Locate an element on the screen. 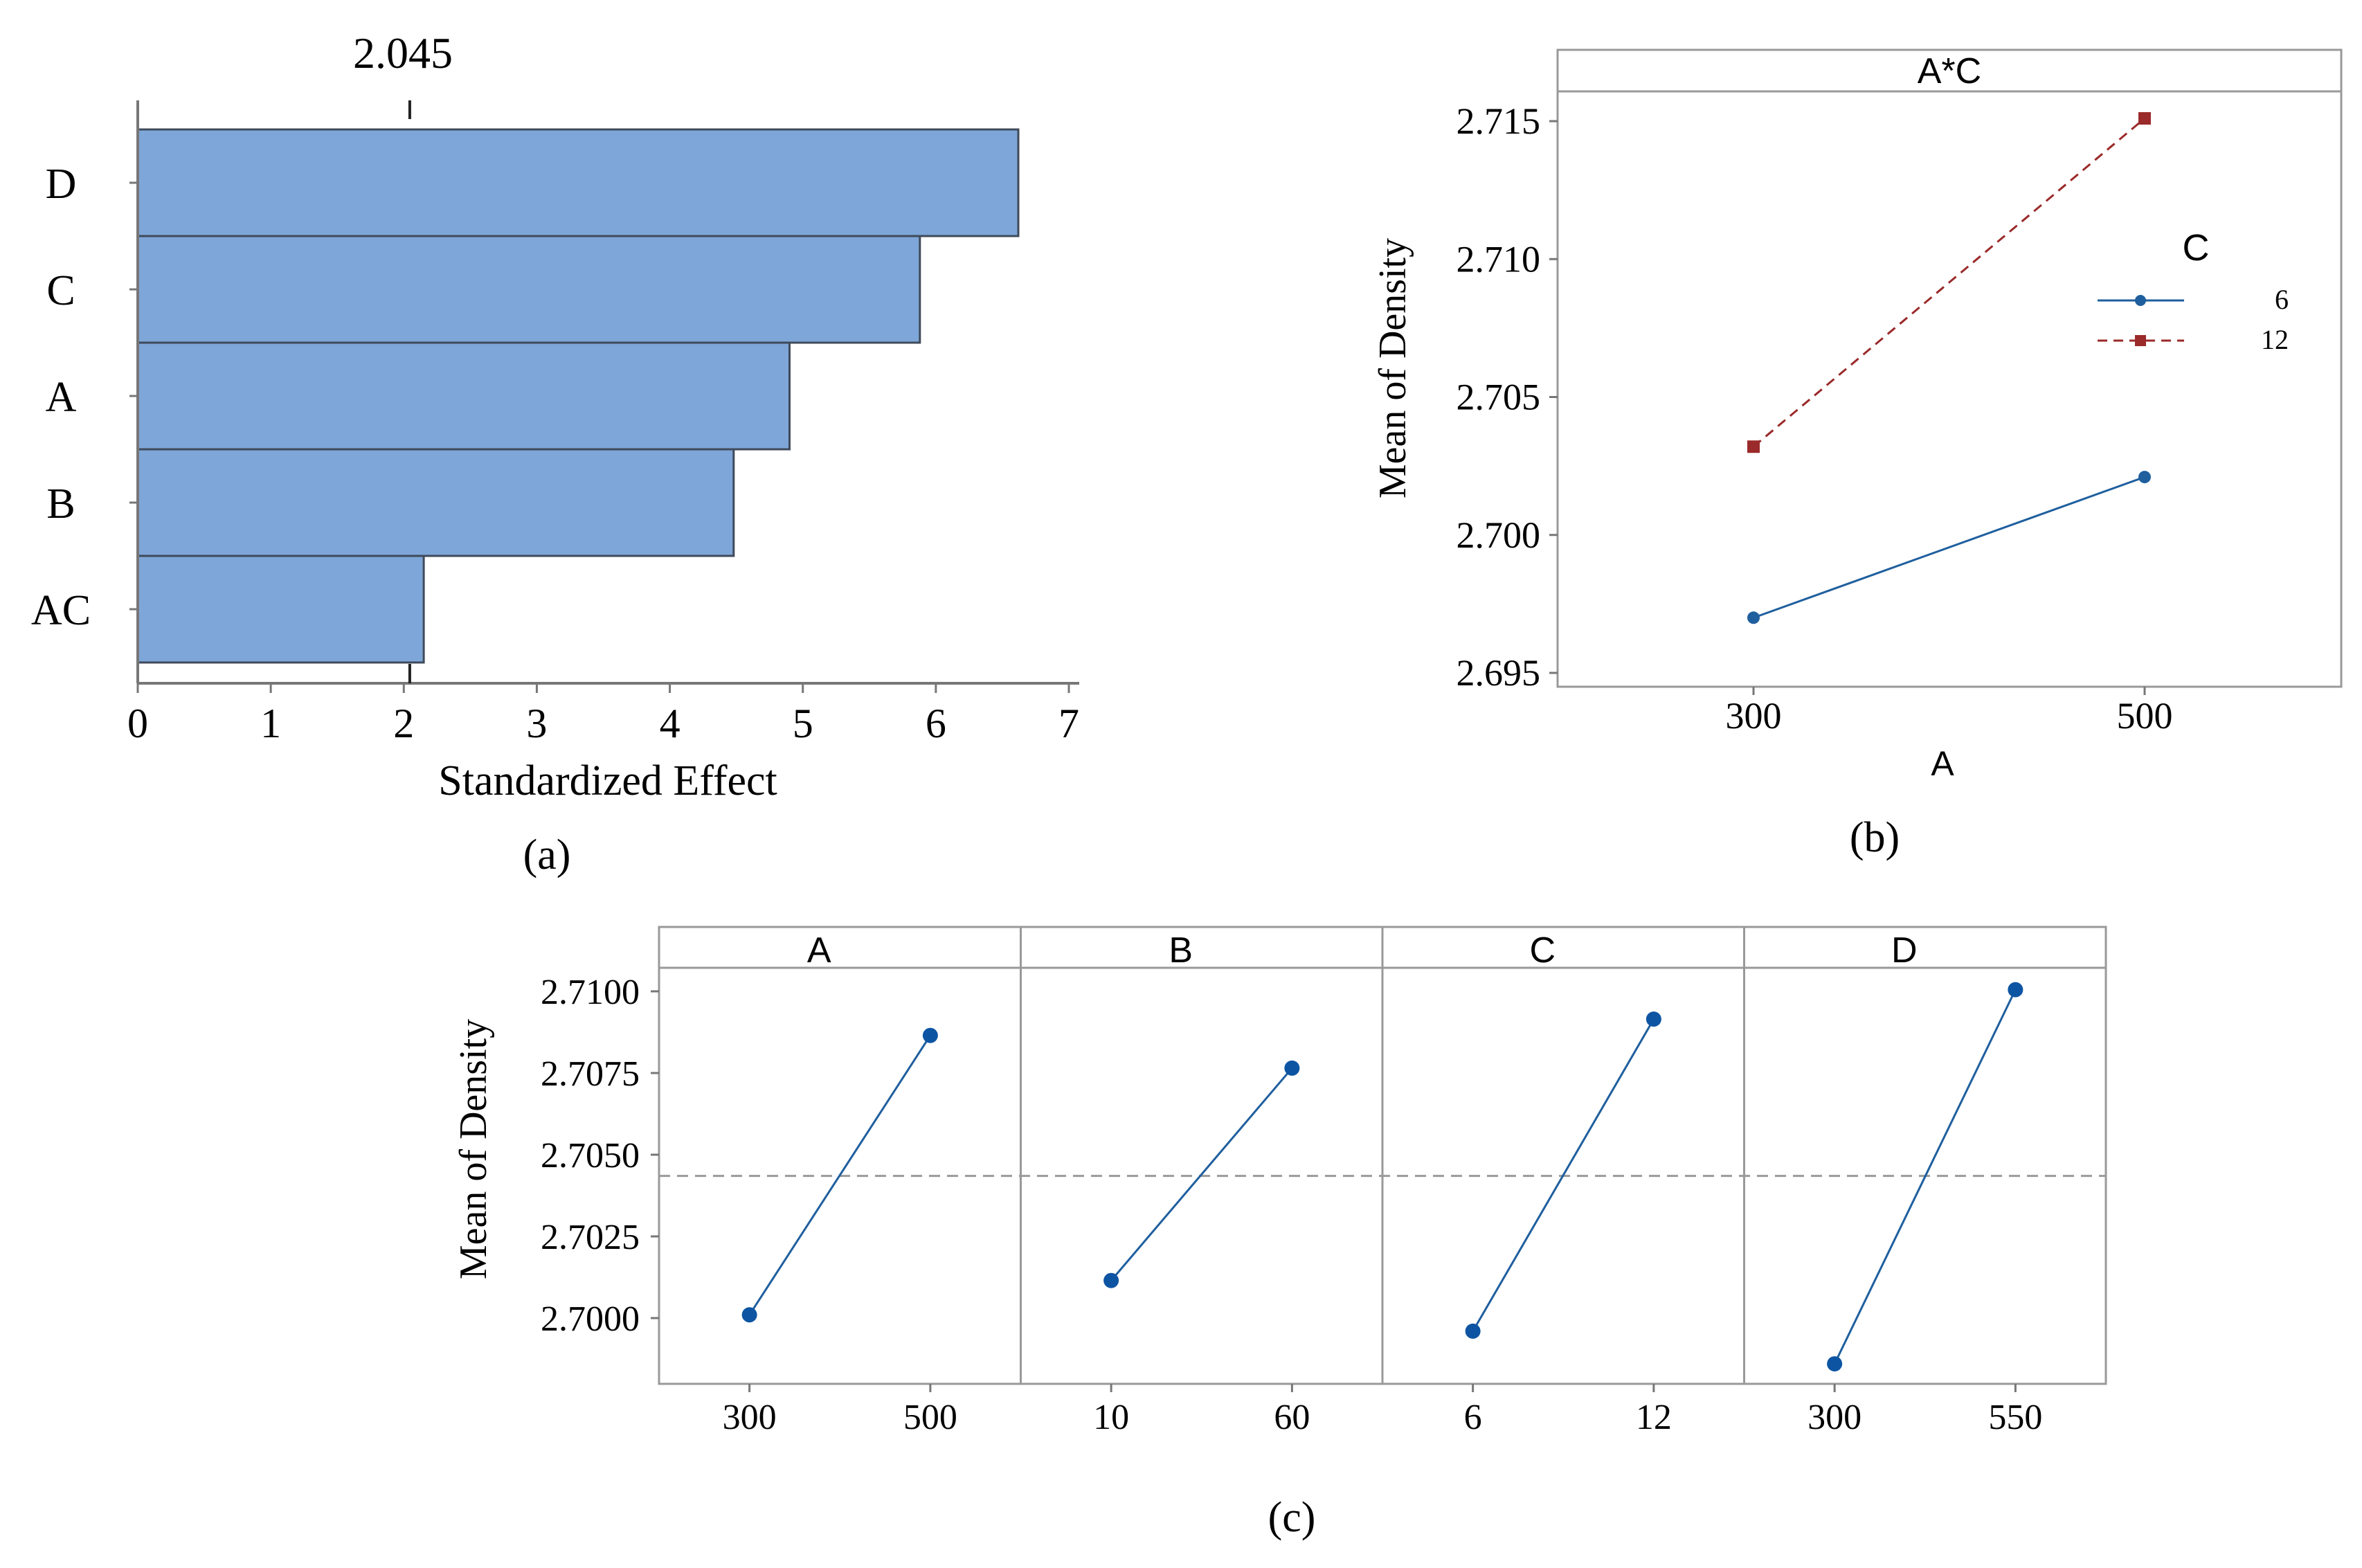  interaction-y-ticks: 2.695 2.700 2.705 2.710 2.715 is located at coordinates (1508, 397).